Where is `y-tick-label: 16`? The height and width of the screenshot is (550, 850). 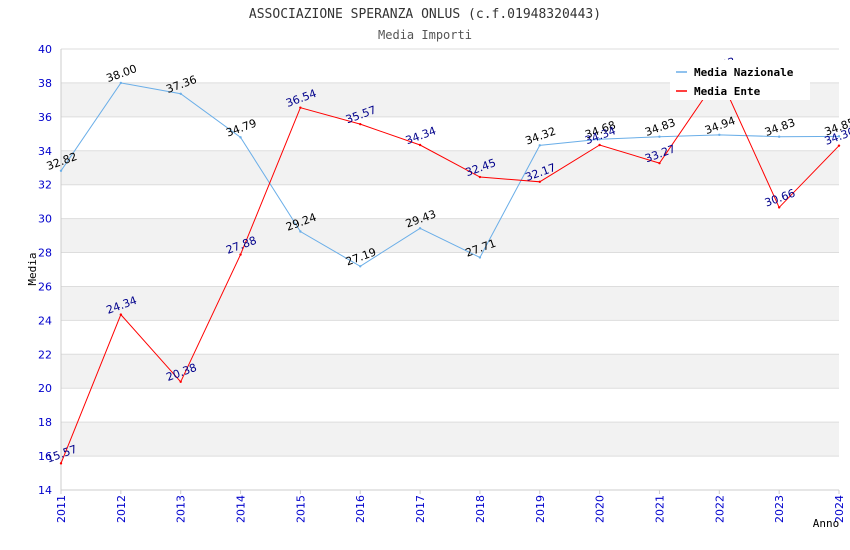 y-tick-label: 16 is located at coordinates (45, 456).